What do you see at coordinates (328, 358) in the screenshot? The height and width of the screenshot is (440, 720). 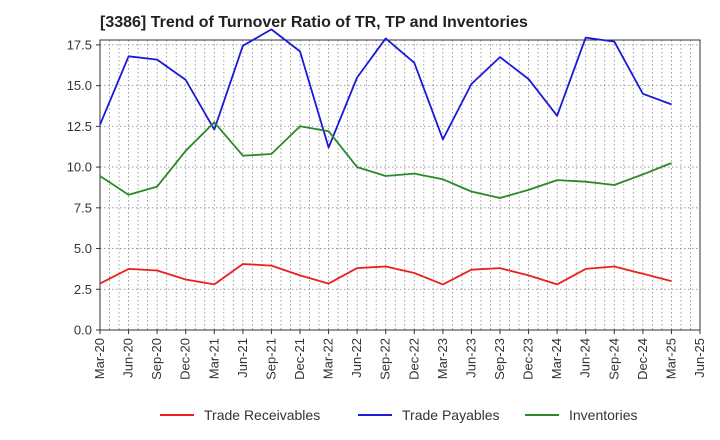 I see `x-tick-label: Mar-22` at bounding box center [328, 358].